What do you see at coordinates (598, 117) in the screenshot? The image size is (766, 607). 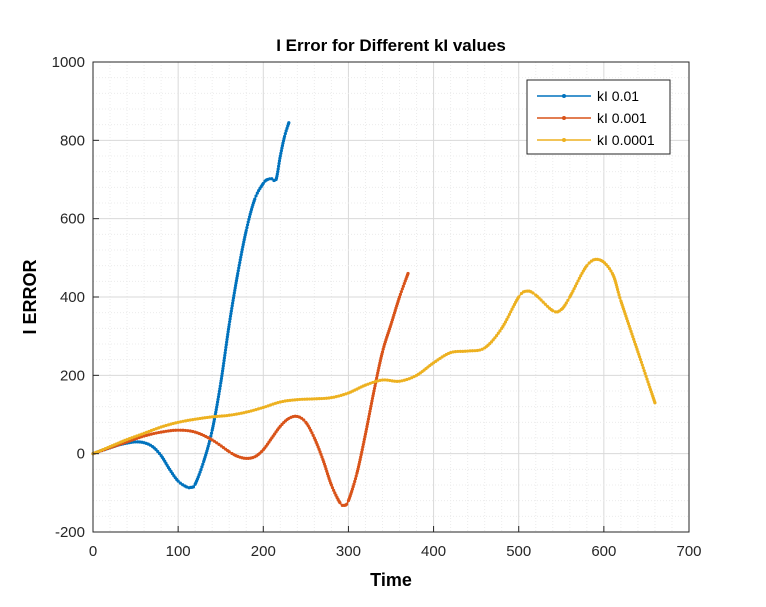 I see `legend: kI 0.01 kI 0.001 kI 0.0001` at bounding box center [598, 117].